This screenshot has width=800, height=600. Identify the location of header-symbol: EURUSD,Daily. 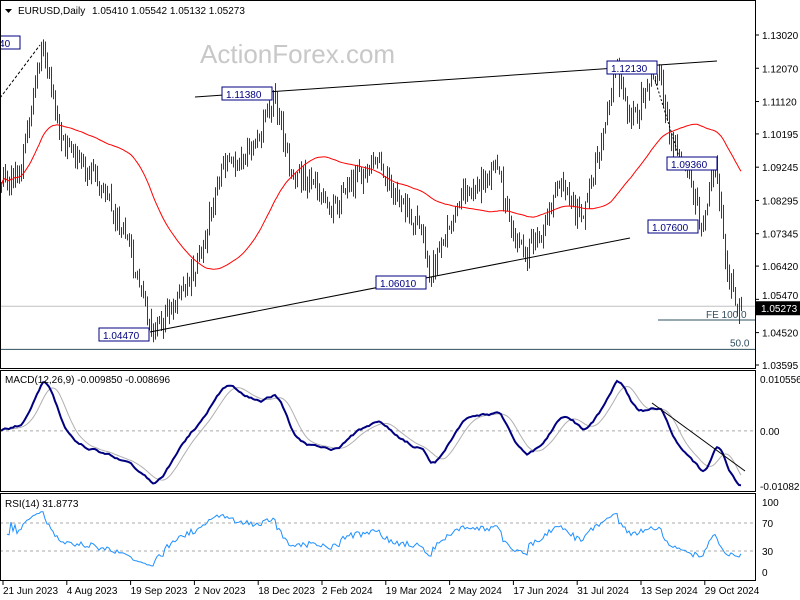
(51, 11).